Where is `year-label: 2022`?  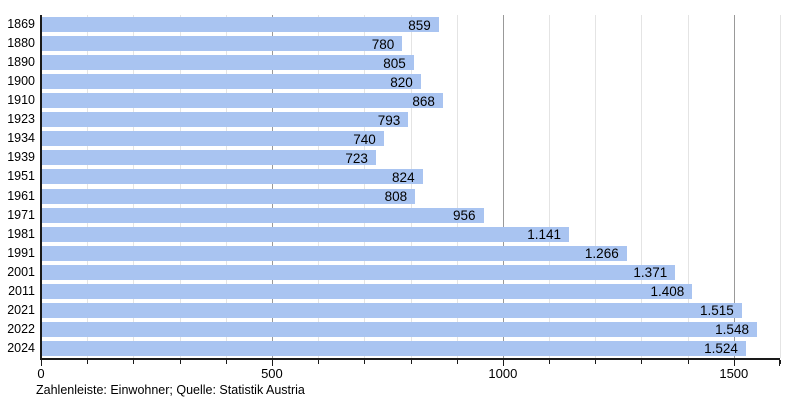
year-label: 2022 is located at coordinates (21, 328).